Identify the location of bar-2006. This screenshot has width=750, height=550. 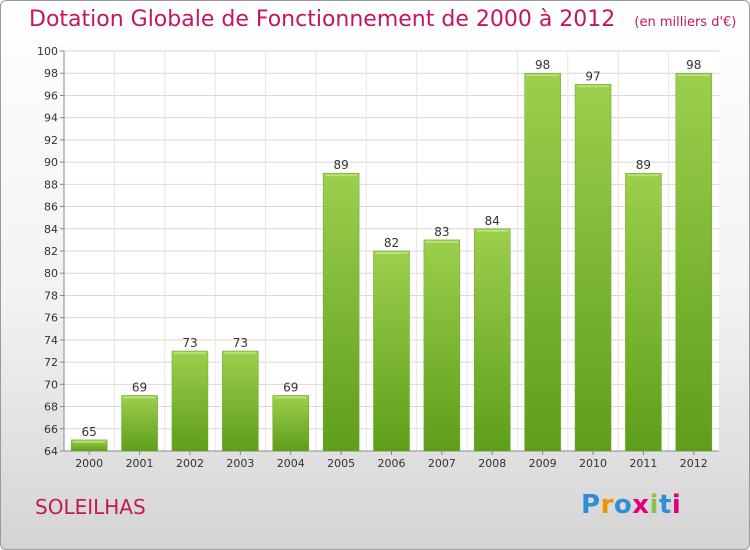
(391, 351).